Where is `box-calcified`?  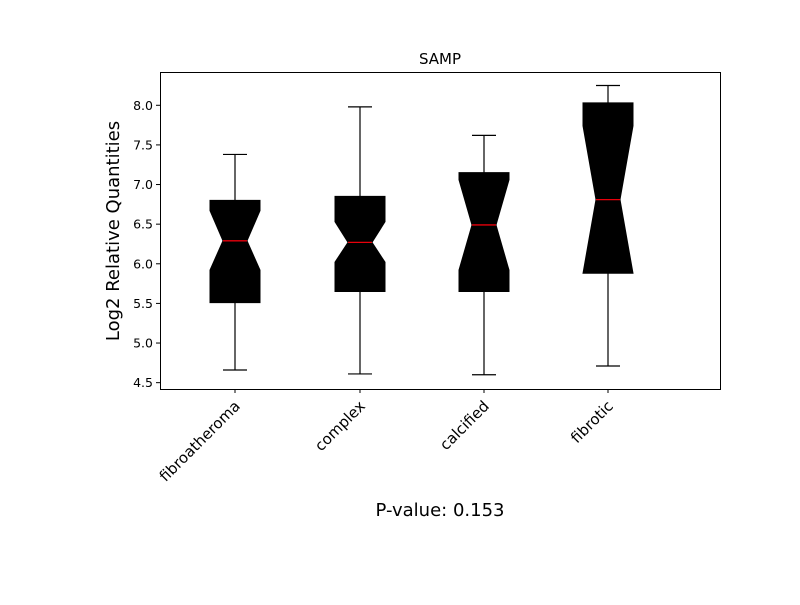 box-calcified is located at coordinates (484, 255).